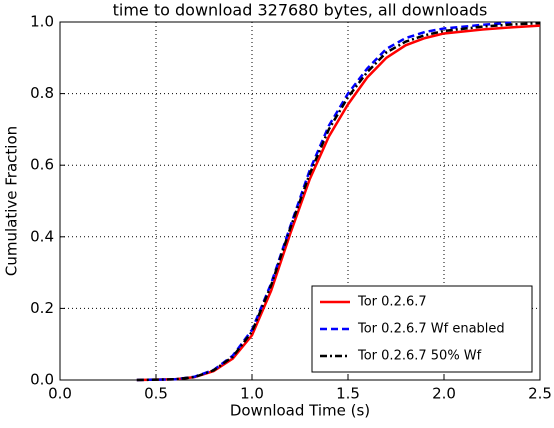 The image size is (554, 428). Describe the element at coordinates (42, 93) in the screenshot. I see `y-tick-label: 0.8` at that location.